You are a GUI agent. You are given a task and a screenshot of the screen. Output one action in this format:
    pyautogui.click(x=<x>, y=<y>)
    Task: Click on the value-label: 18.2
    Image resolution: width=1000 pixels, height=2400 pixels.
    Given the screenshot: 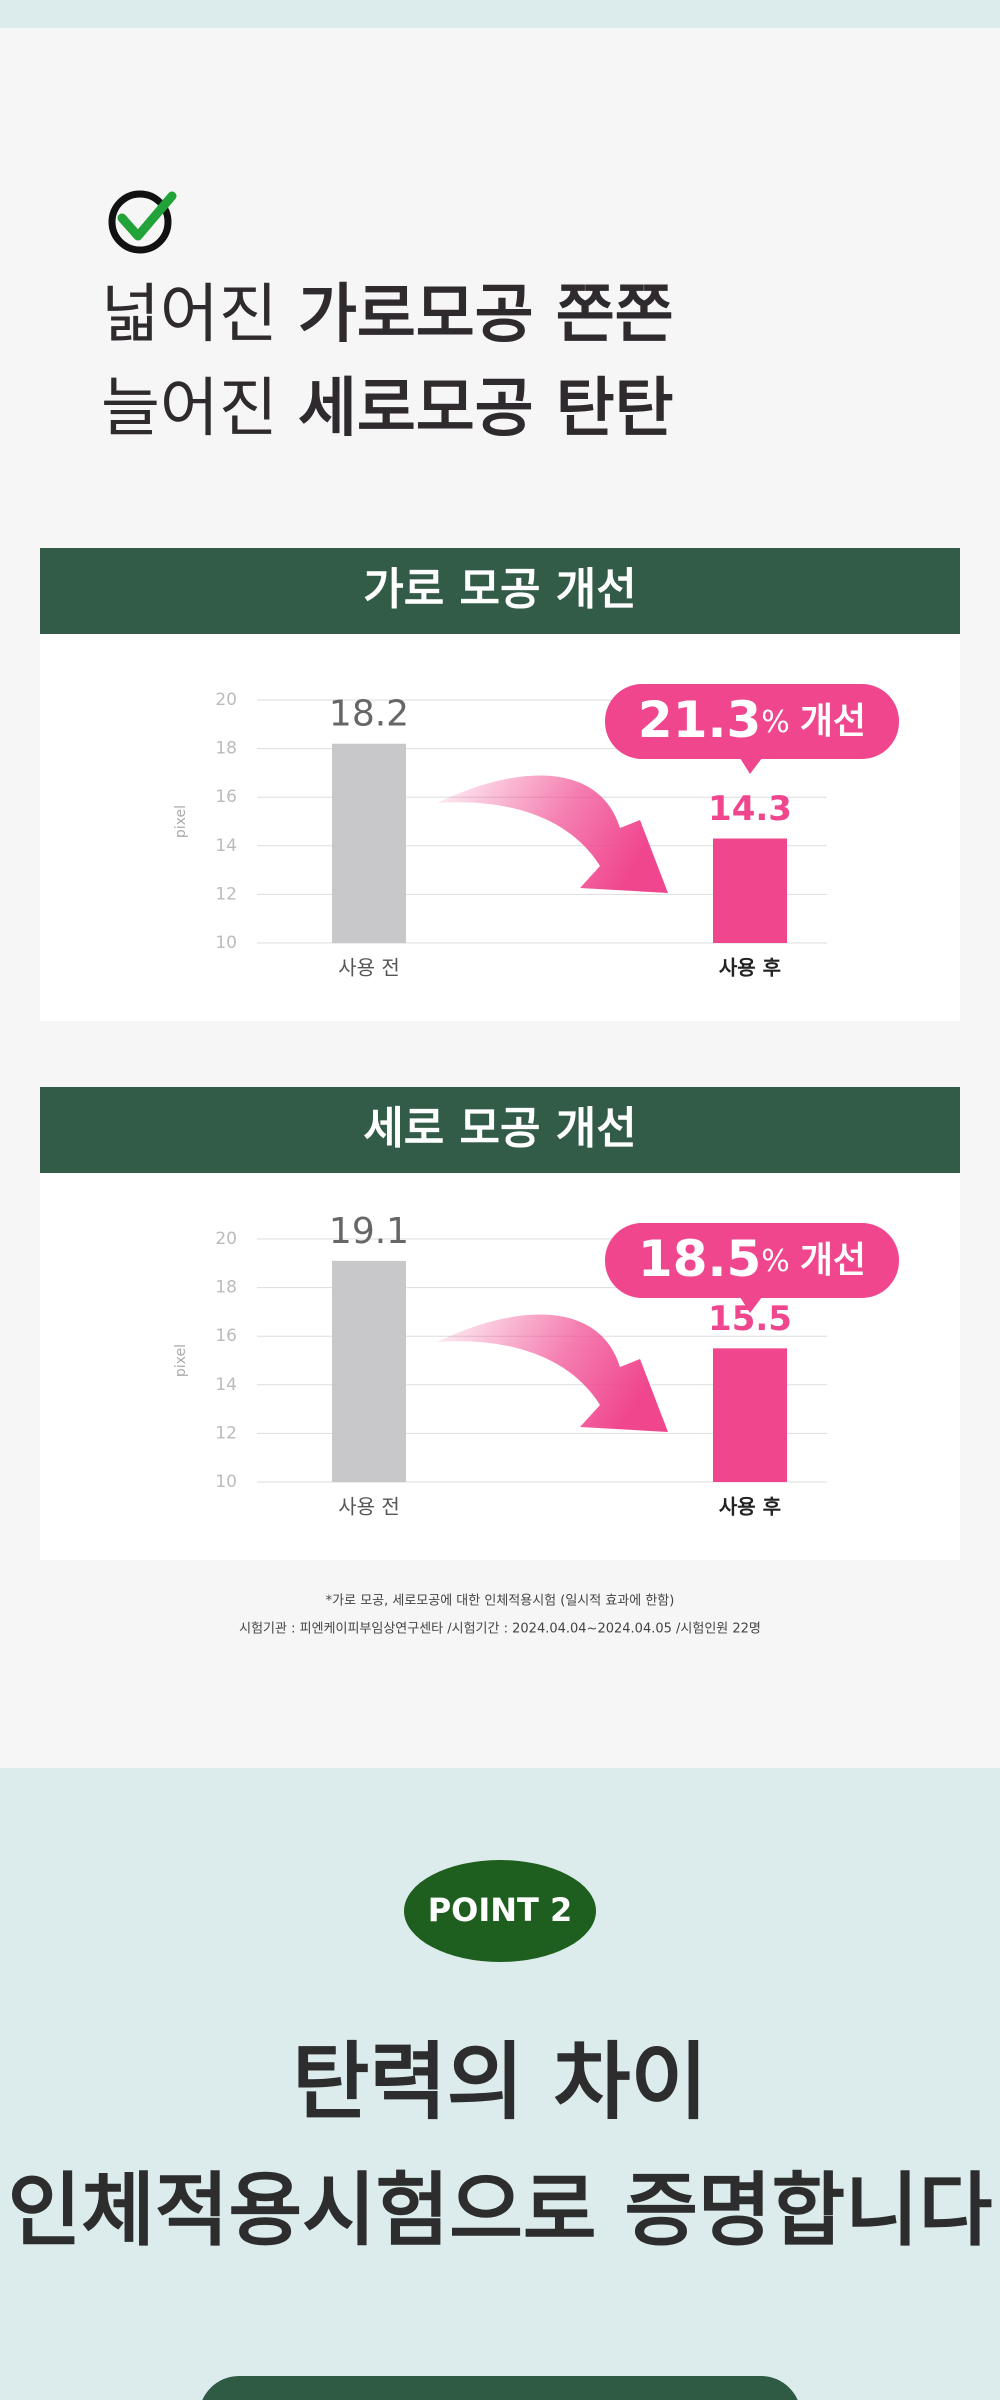 What is the action you would take?
    pyautogui.click(x=369, y=714)
    